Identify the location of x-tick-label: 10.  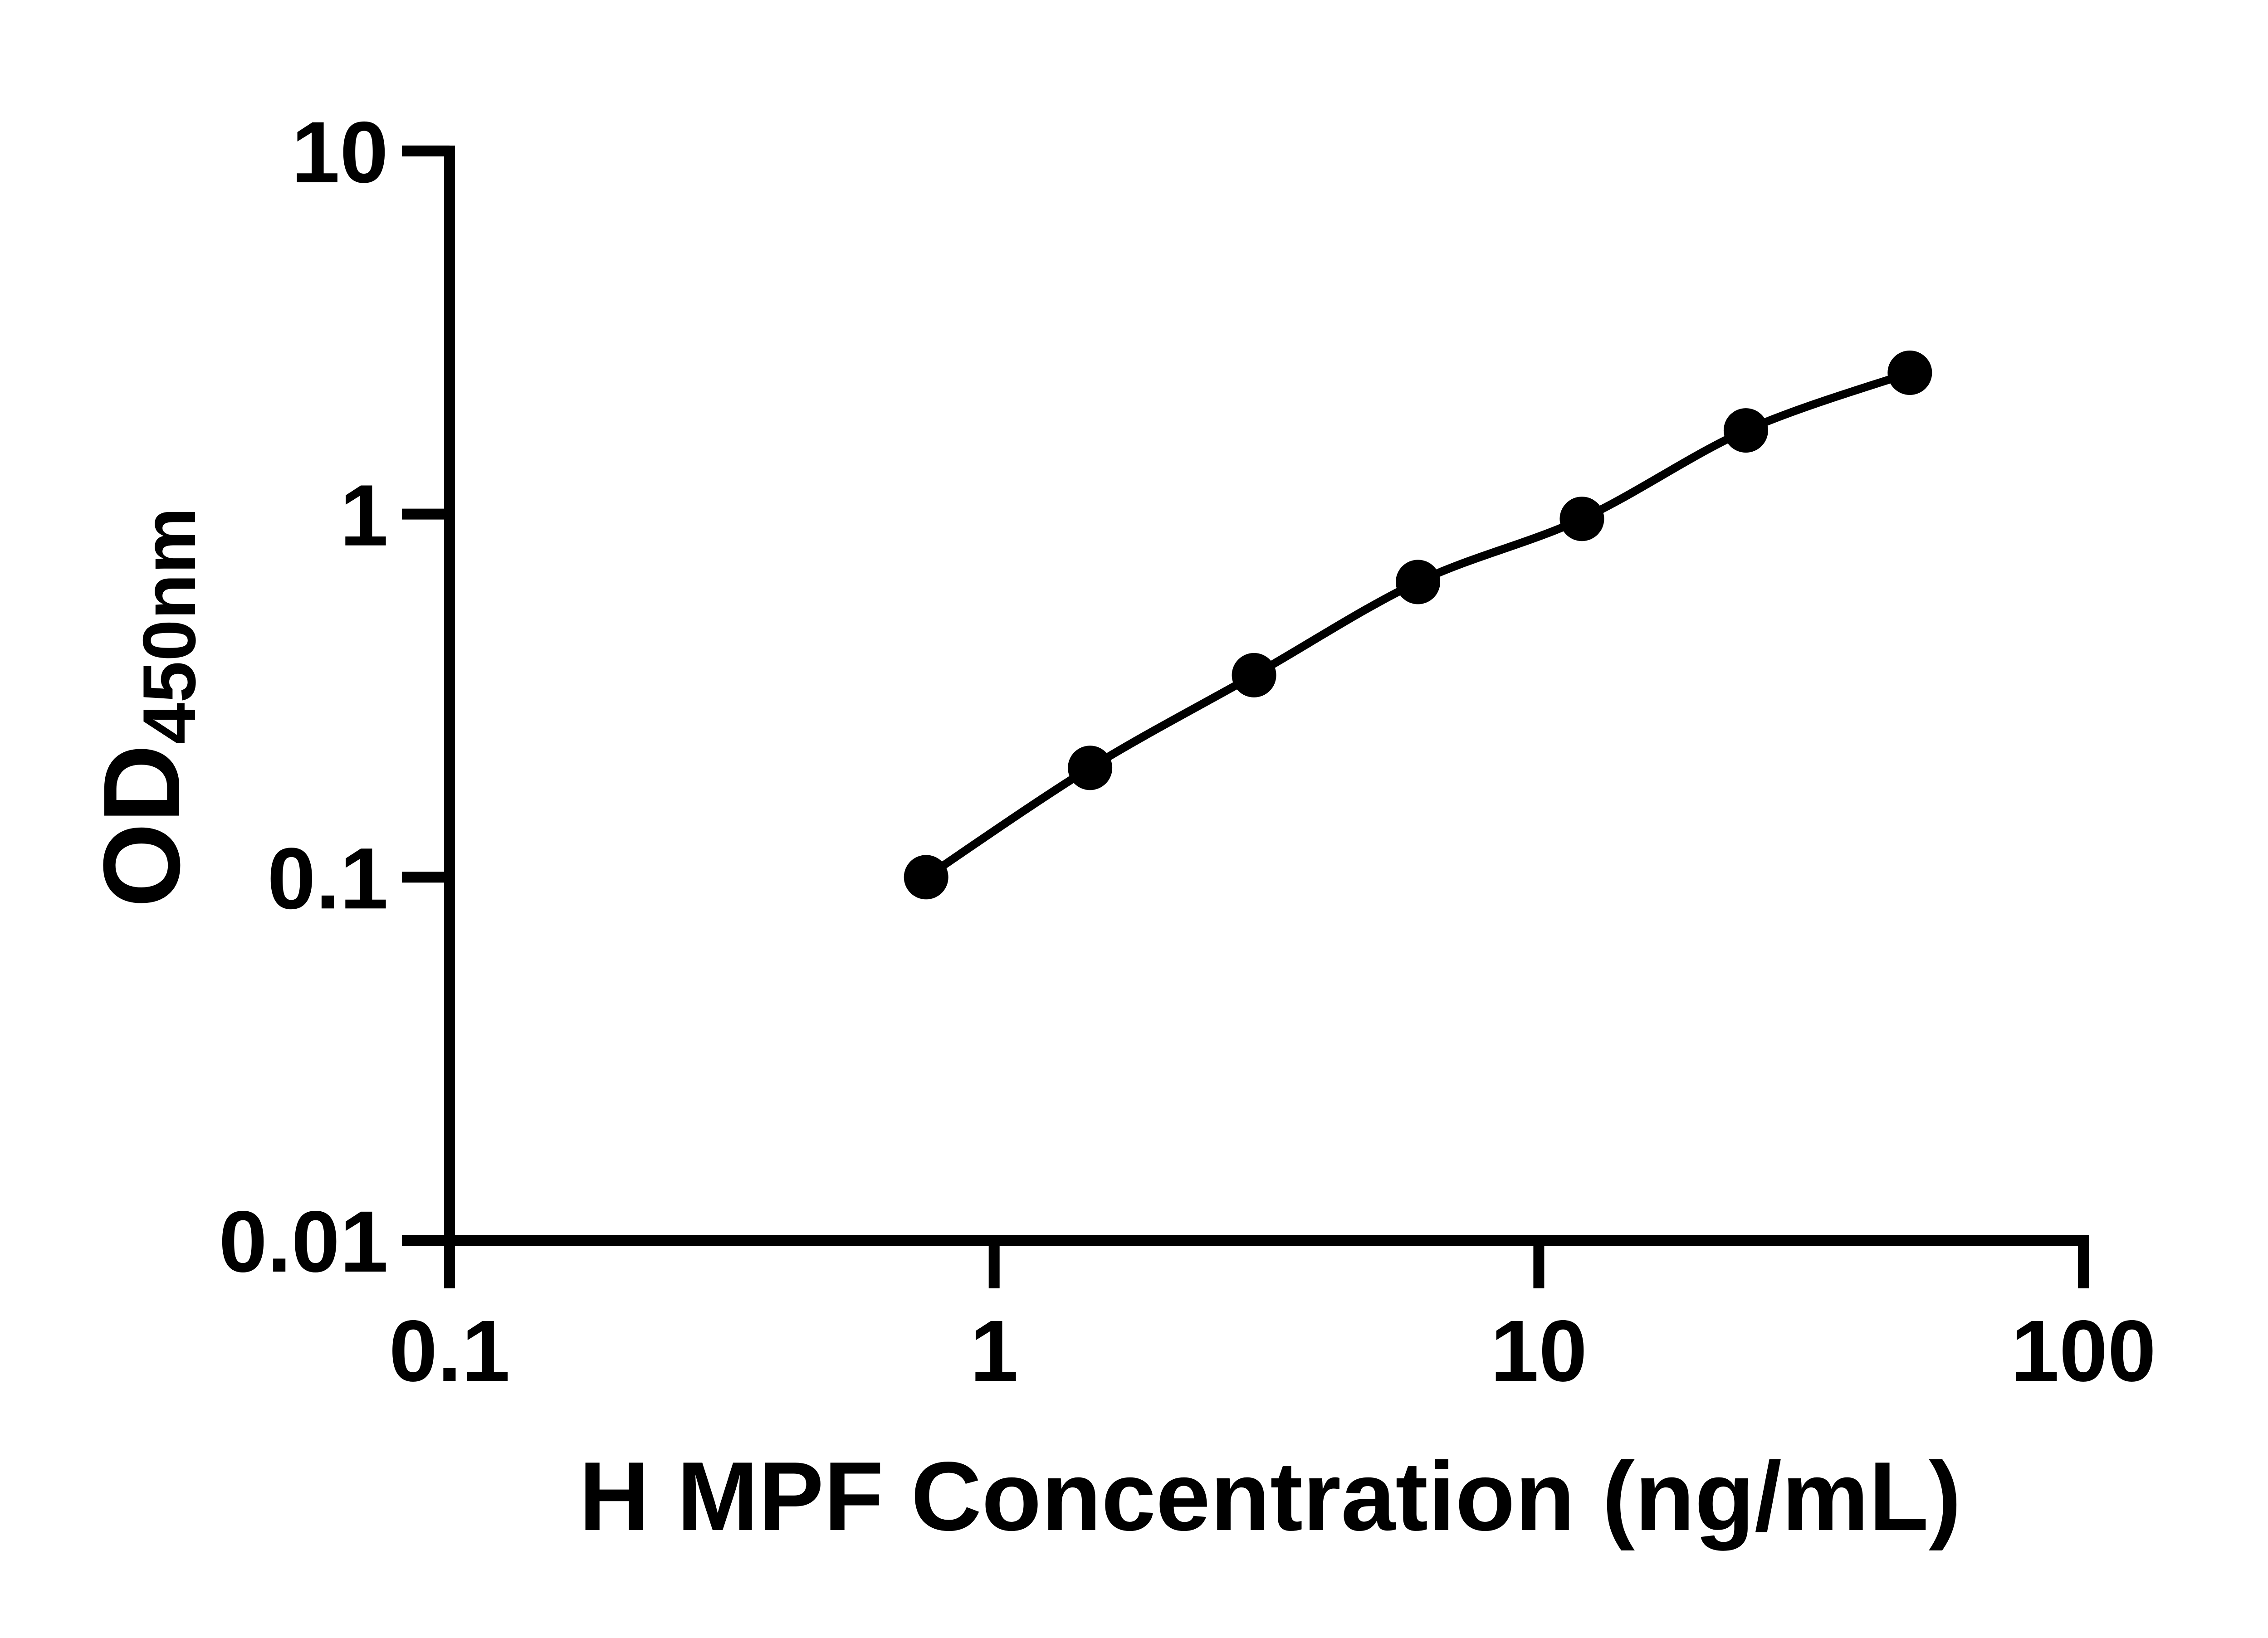
(1540, 1350).